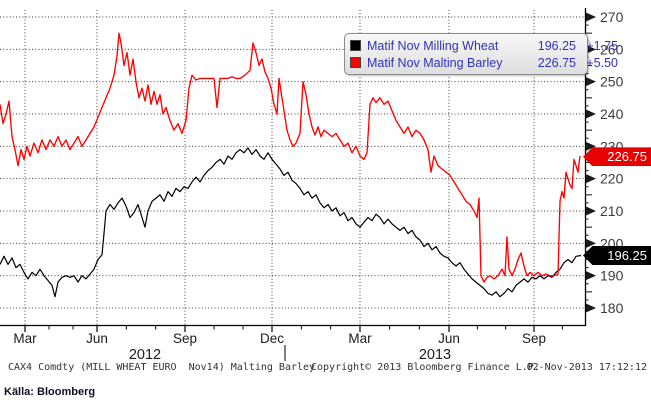 This screenshot has height=405, width=651. I want to click on barley-swatch-icon, so click(355, 62).